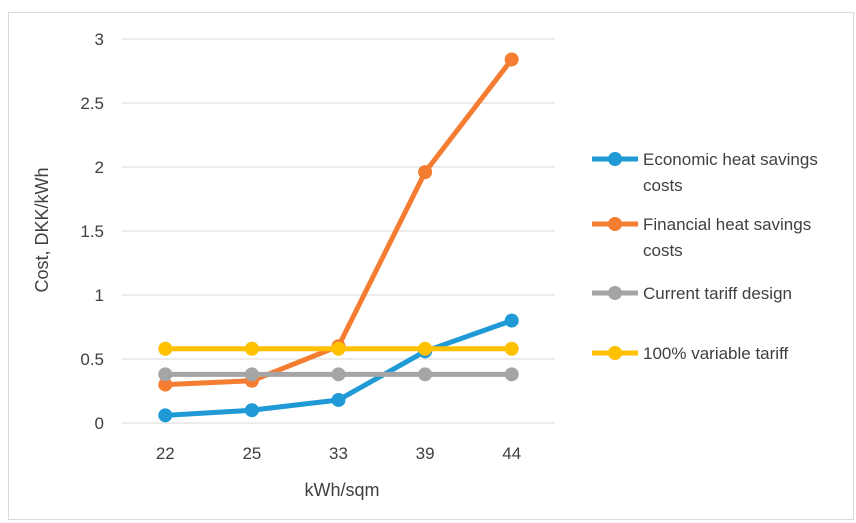 The width and height of the screenshot is (856, 523). I want to click on y-axis-ticks: 0 0.5 1 1.5 2 2.5 3, so click(92, 231).